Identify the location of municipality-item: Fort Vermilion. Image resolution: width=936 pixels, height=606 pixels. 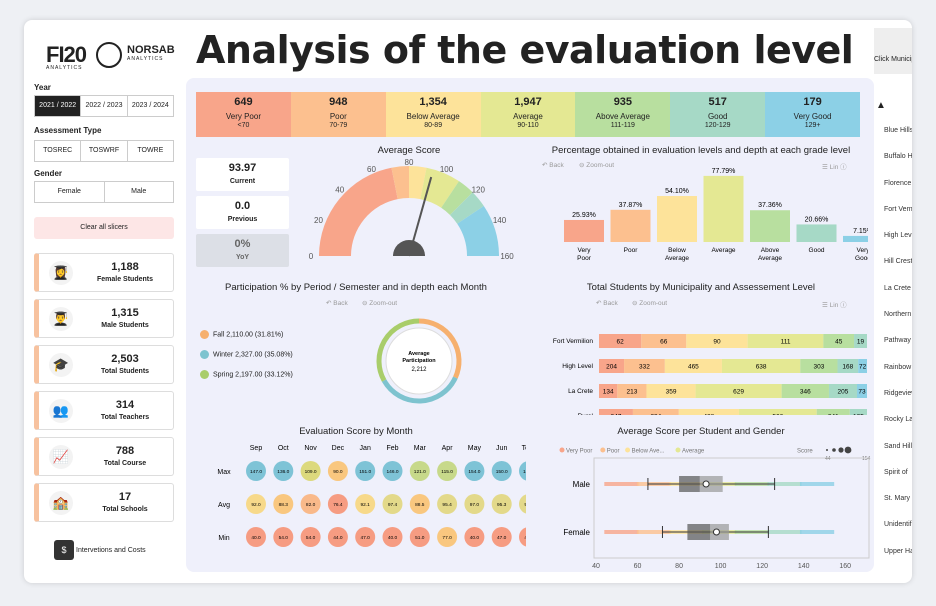
(898, 209).